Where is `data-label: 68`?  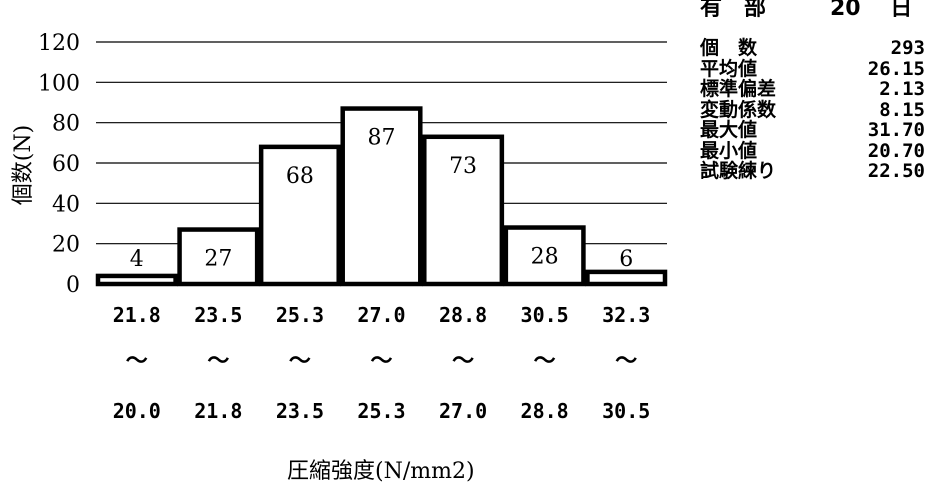
data-label: 68 is located at coordinates (300, 176).